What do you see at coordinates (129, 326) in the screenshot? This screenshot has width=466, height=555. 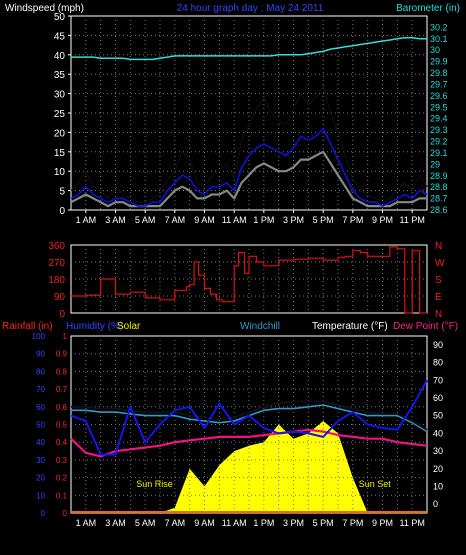 I see `solar-label: Solar` at bounding box center [129, 326].